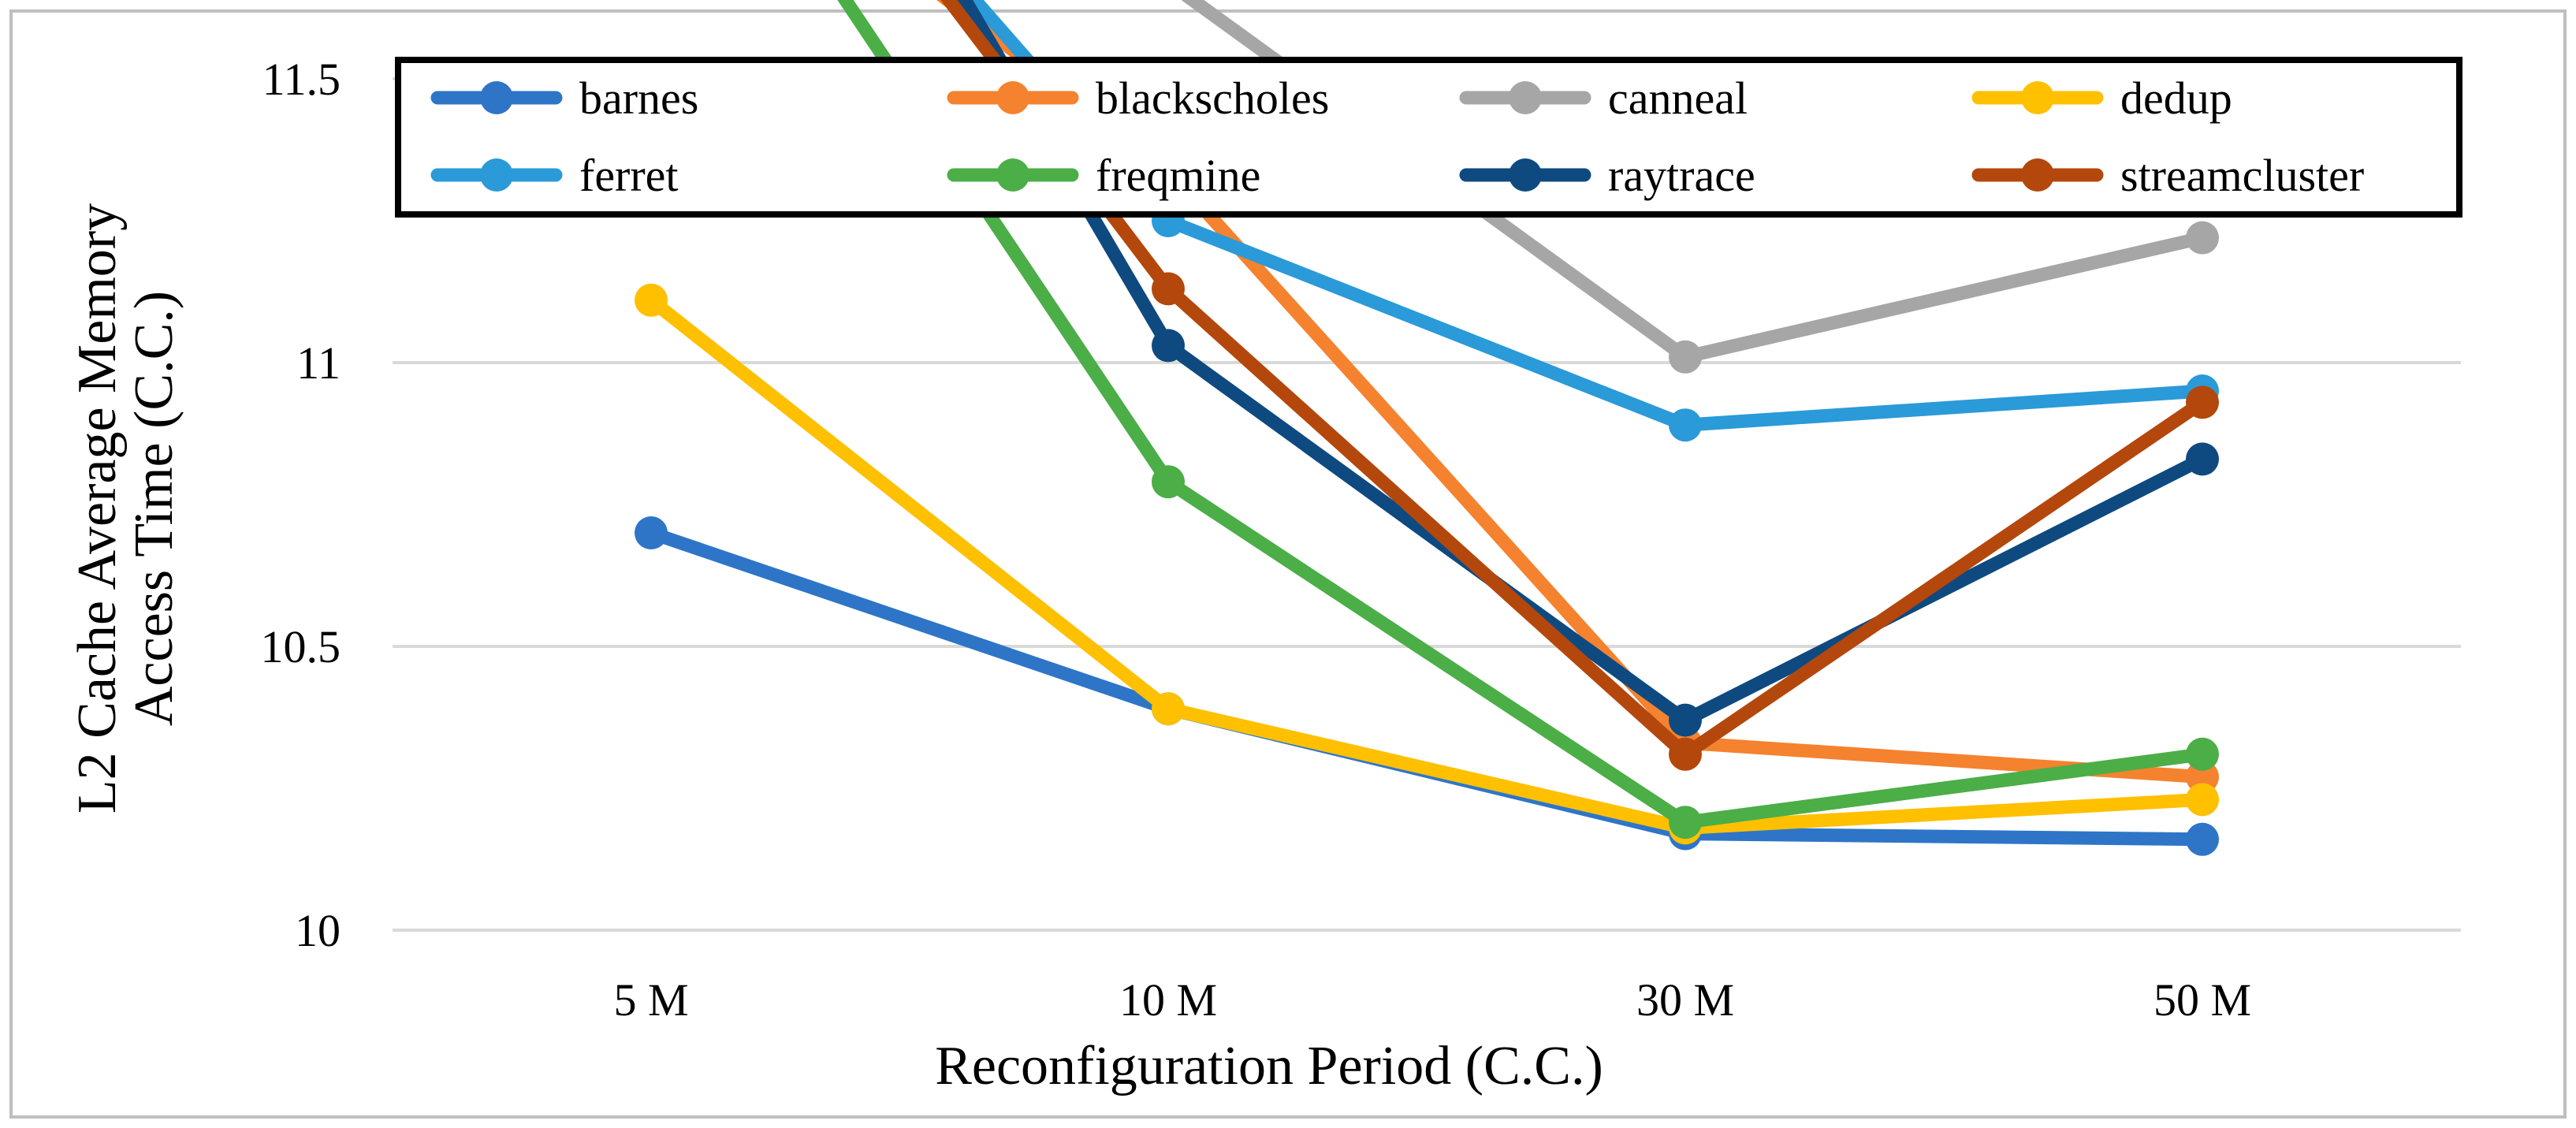 This screenshot has height=1128, width=2576. What do you see at coordinates (1607, 175) in the screenshot?
I see `legend-item-raytrace: raytrace` at bounding box center [1607, 175].